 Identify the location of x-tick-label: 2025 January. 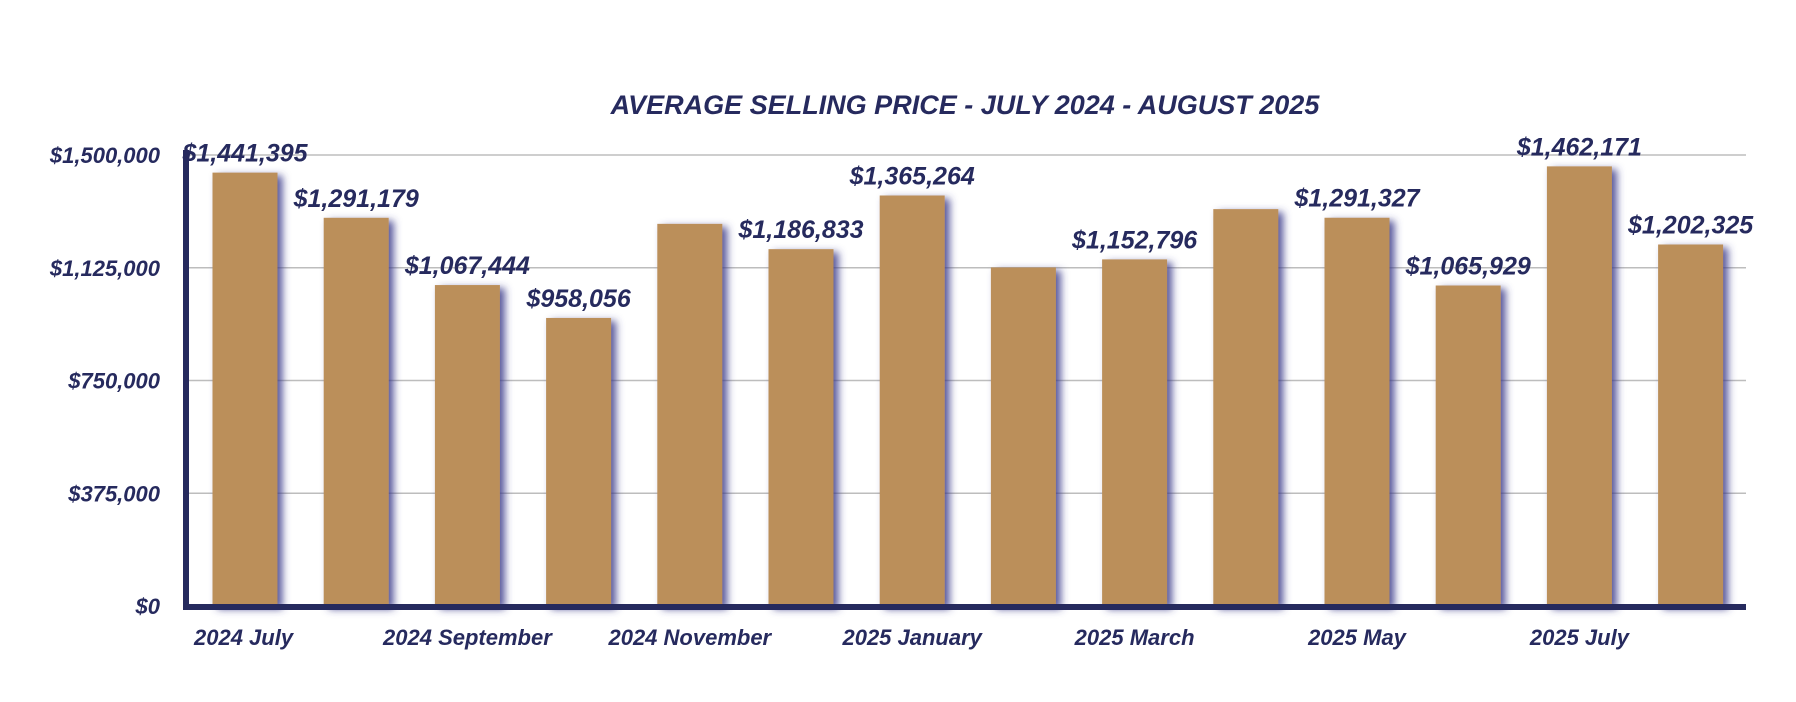
(912, 637).